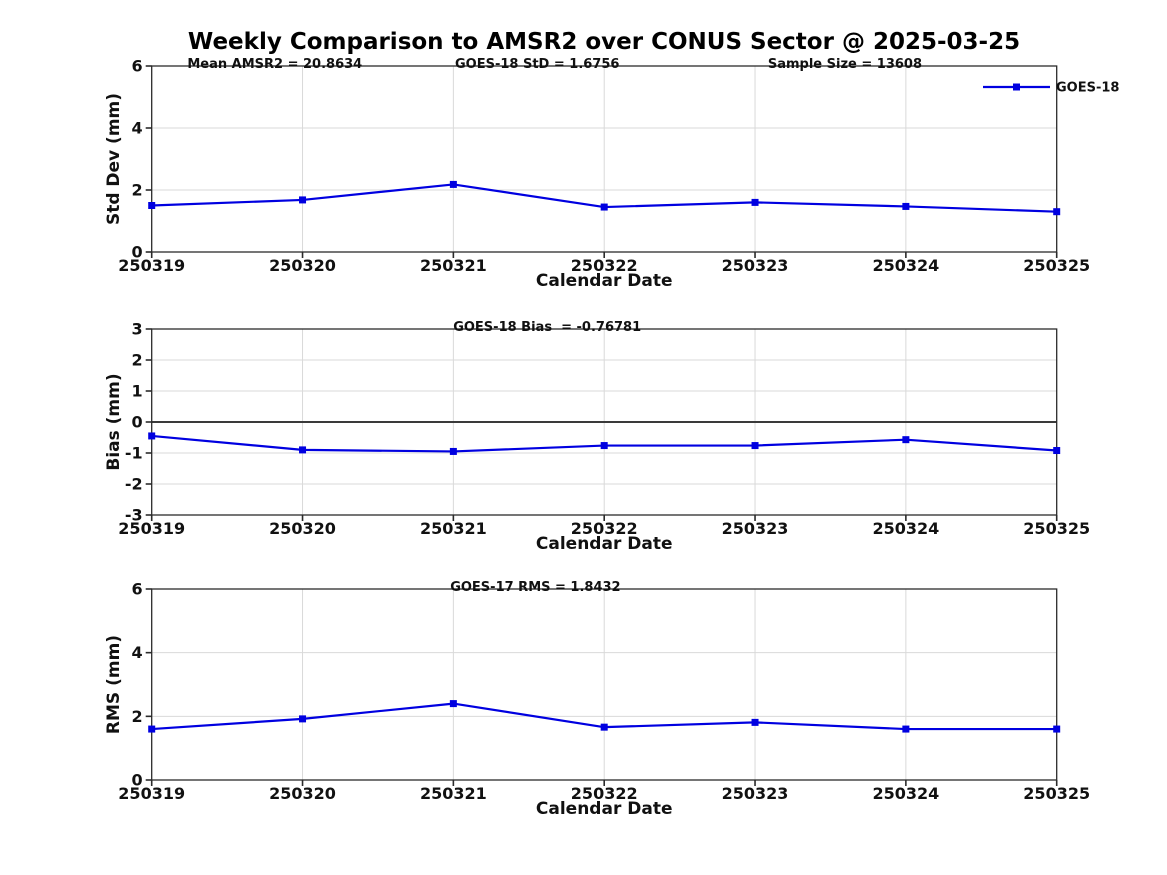 The width and height of the screenshot is (1167, 875). Describe the element at coordinates (114, 684) in the screenshot. I see `y-axis-label: RMS (mm)` at that location.